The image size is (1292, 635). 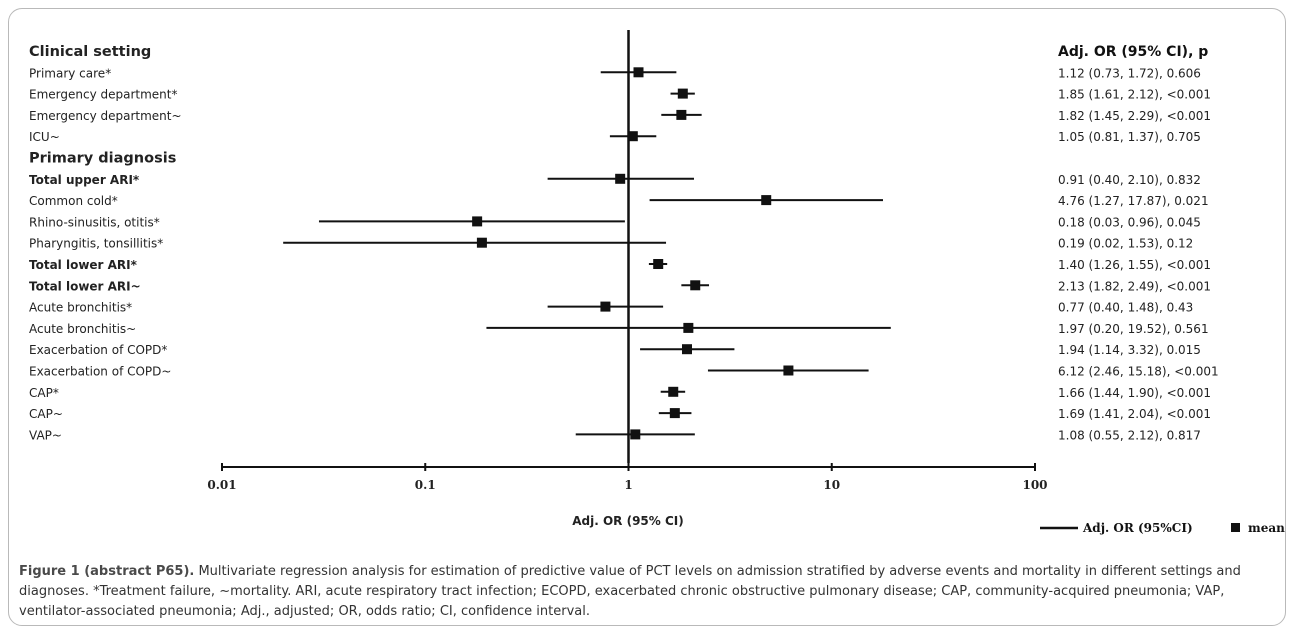 What do you see at coordinates (96, 244) in the screenshot?
I see `row-label: Pharyngitis, tonsillitis*` at bounding box center [96, 244].